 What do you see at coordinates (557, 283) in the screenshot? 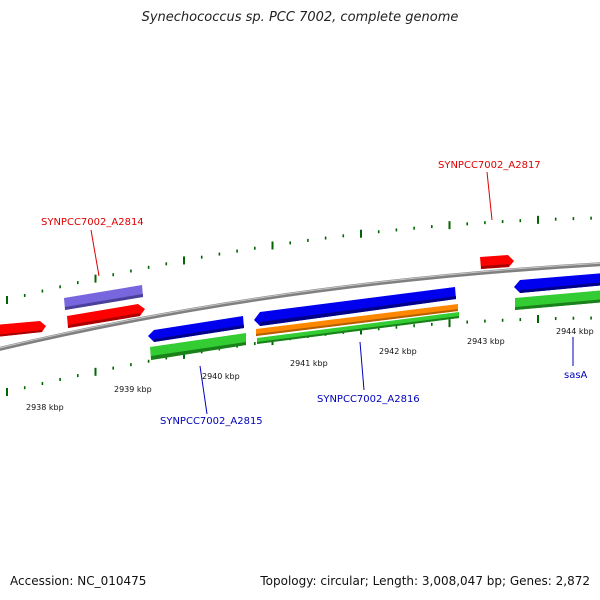
I see `gene-feature-sasa-blue` at bounding box center [557, 283].